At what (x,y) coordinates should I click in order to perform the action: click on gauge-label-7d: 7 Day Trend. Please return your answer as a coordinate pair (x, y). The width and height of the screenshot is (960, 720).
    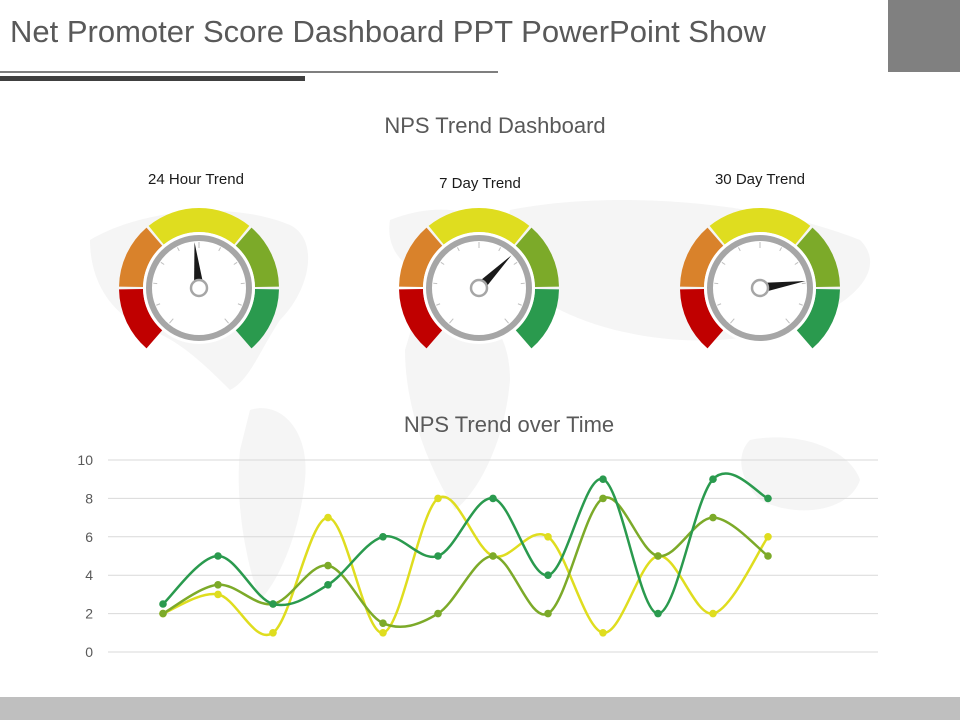
    Looking at the image, I should click on (480, 183).